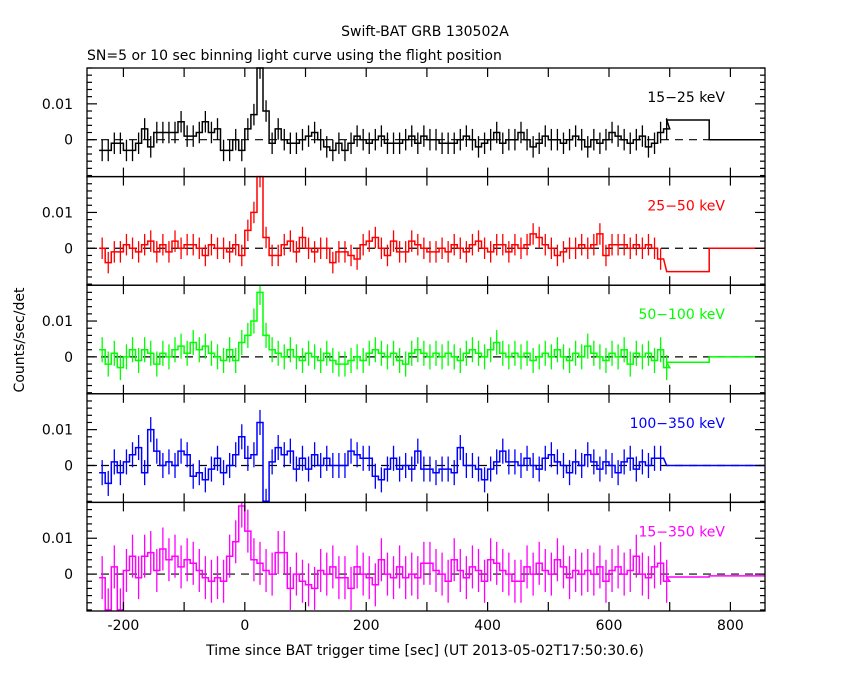  What do you see at coordinates (20, 339) in the screenshot?
I see `y-axis-label: Counts/sec/det` at bounding box center [20, 339].